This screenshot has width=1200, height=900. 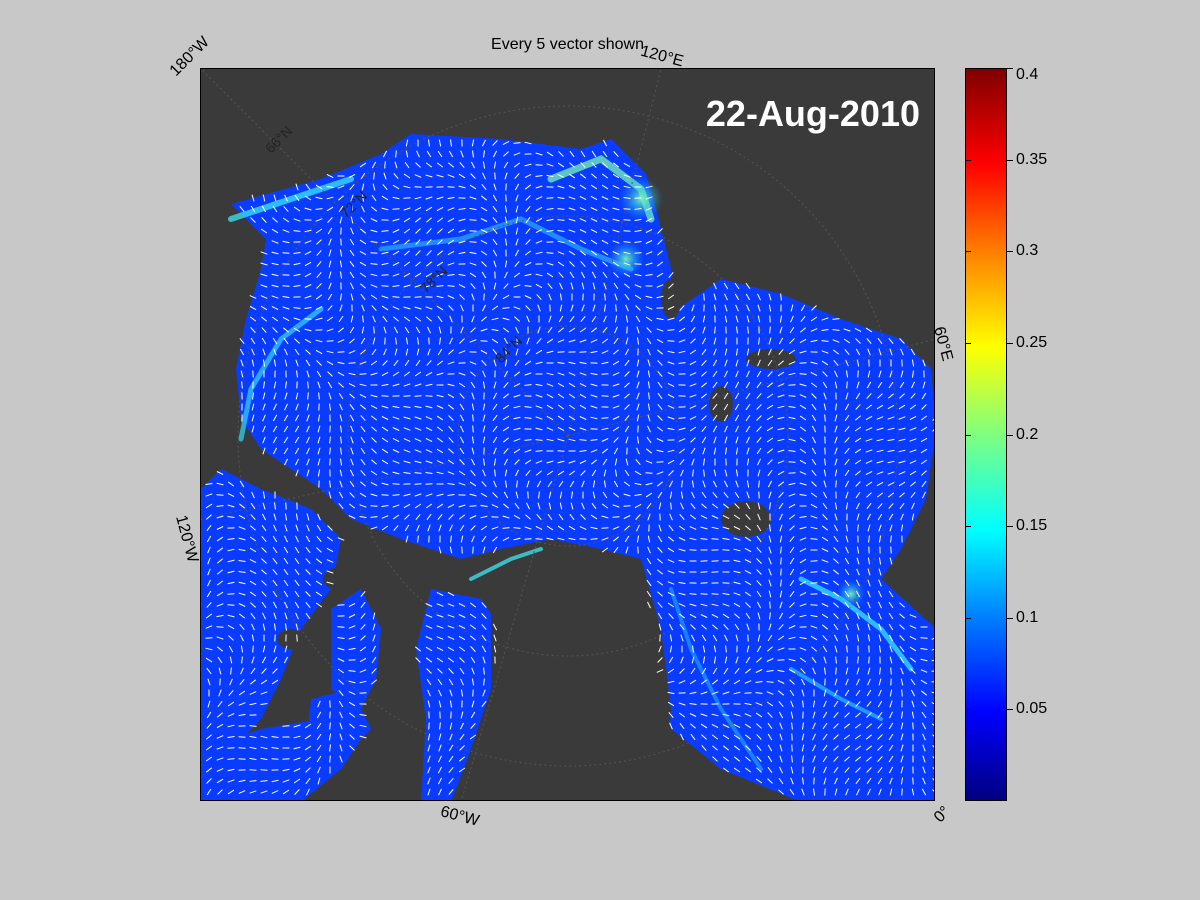 What do you see at coordinates (968, 160) in the screenshot?
I see `colorbar-tick-mark` at bounding box center [968, 160].